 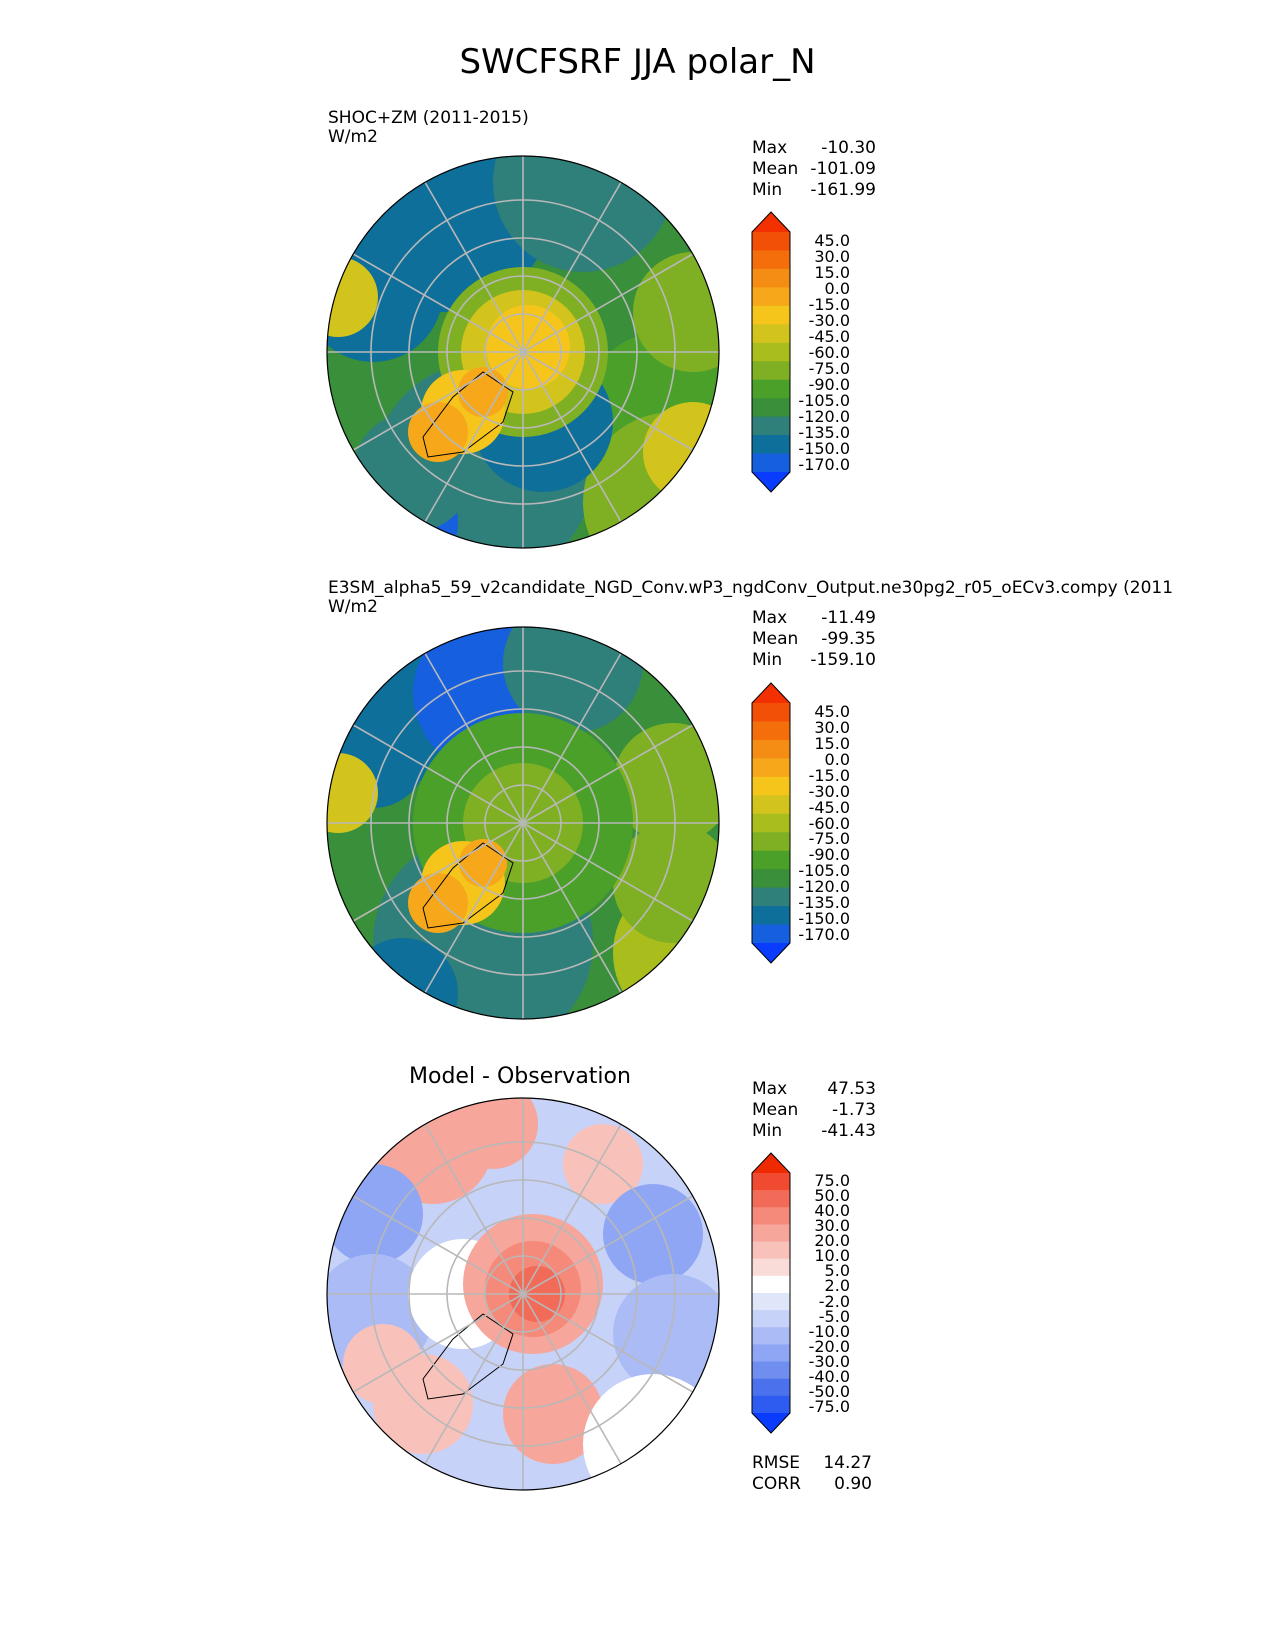 What do you see at coordinates (832, 1180) in the screenshot?
I see `colorbar-tick-label: 75.0` at bounding box center [832, 1180].